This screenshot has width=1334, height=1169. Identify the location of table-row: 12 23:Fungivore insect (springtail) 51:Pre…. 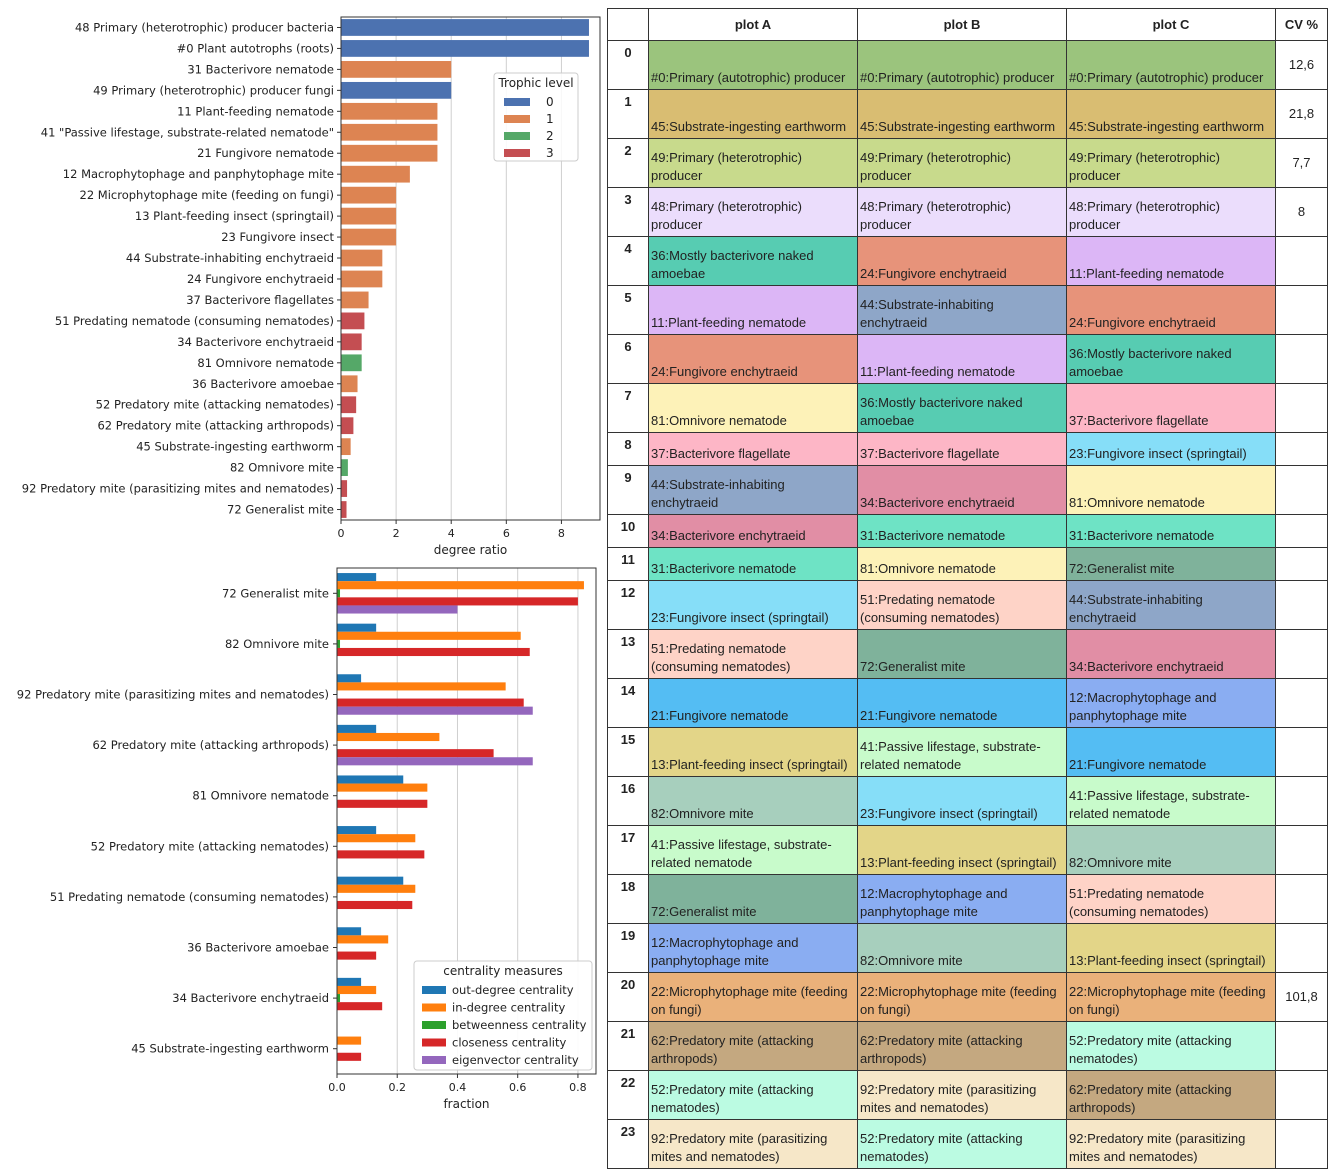
(967, 605).